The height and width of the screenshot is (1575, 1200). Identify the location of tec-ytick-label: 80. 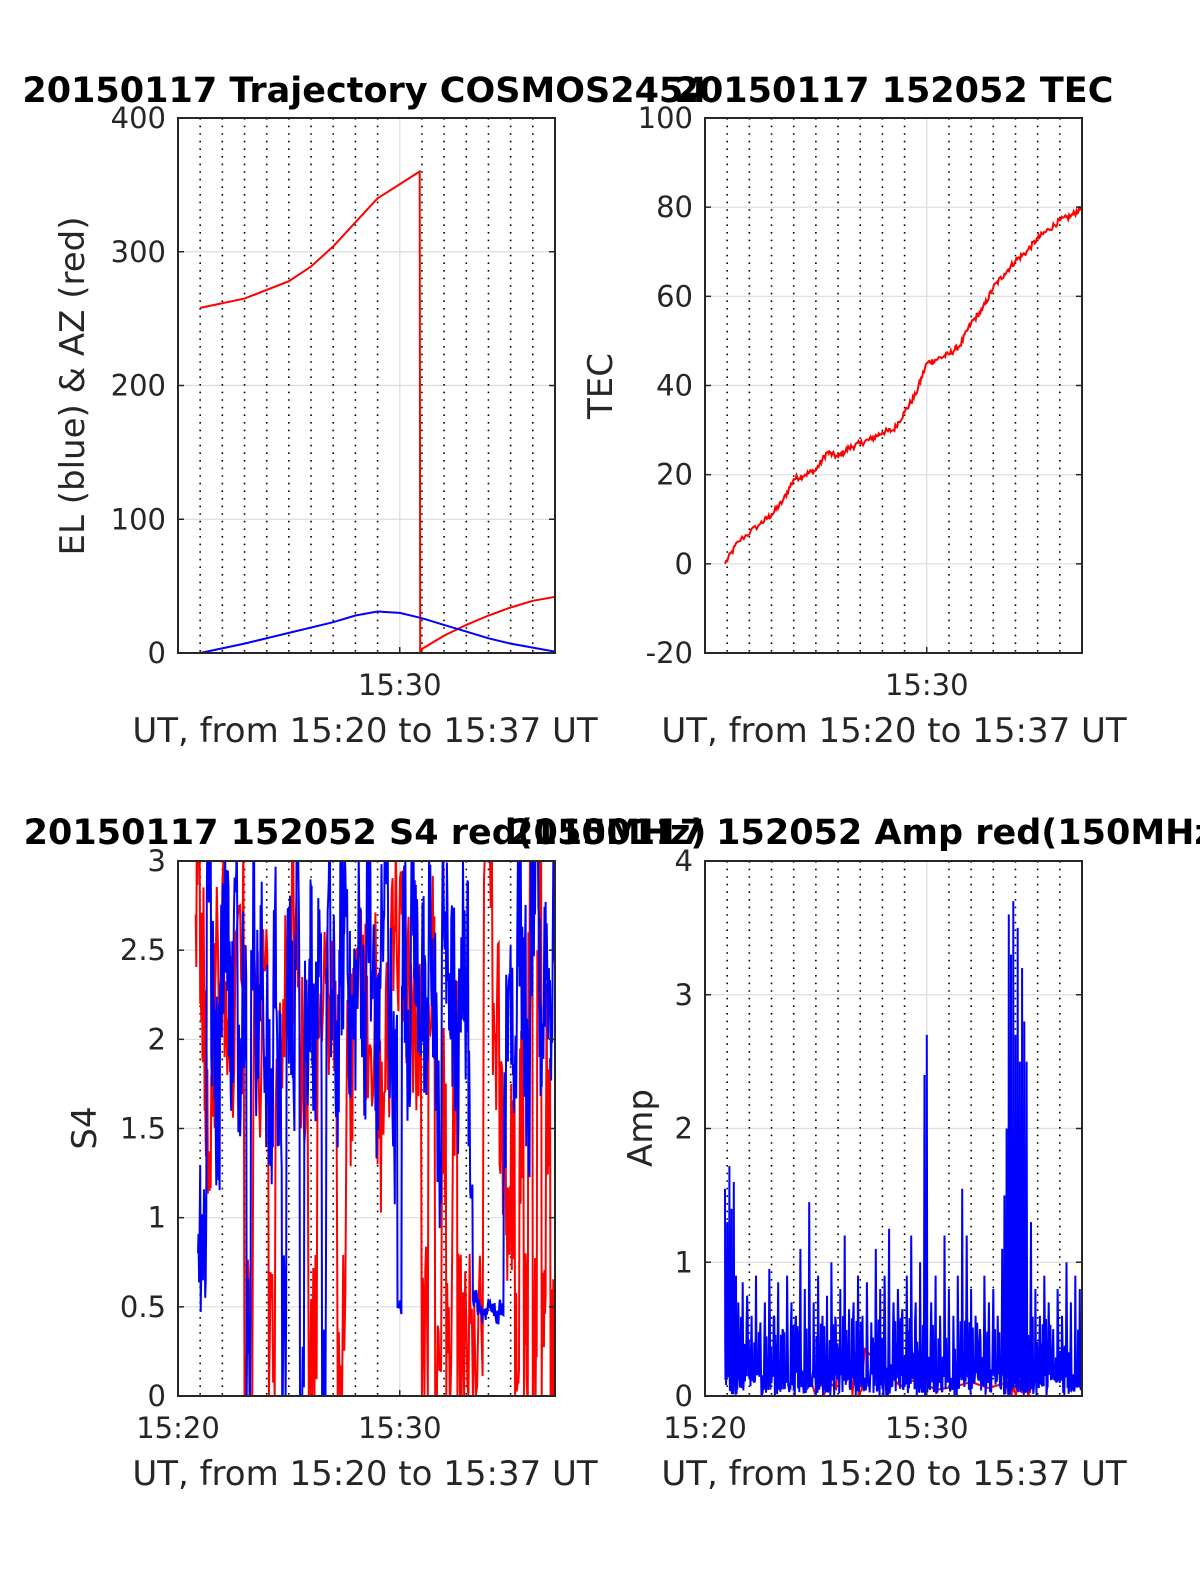
(674, 207).